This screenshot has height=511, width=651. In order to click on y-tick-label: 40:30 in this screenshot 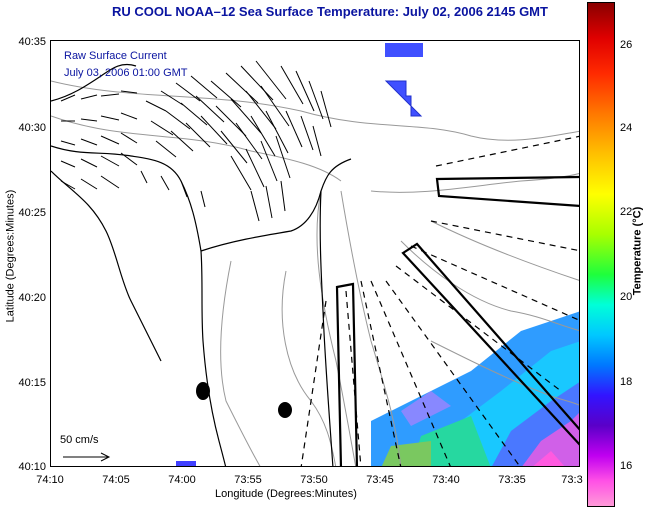, I will do `click(32, 128)`.